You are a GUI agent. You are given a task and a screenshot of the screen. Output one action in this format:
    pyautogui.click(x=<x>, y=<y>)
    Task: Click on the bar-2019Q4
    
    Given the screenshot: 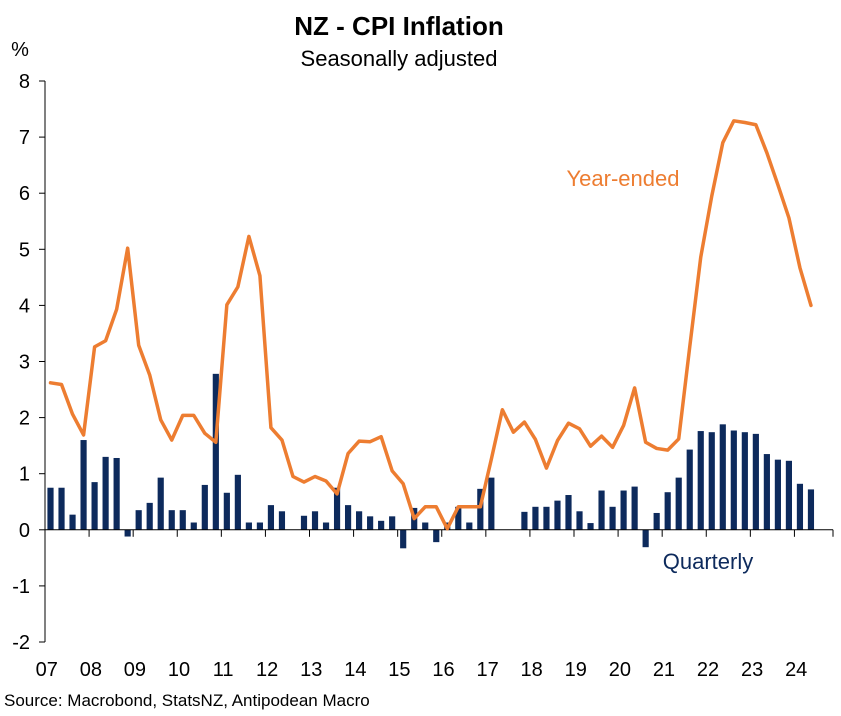 What is the action you would take?
    pyautogui.click(x=612, y=518)
    